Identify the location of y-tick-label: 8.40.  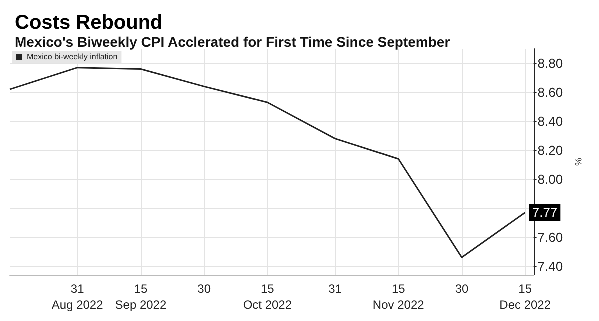
(551, 121).